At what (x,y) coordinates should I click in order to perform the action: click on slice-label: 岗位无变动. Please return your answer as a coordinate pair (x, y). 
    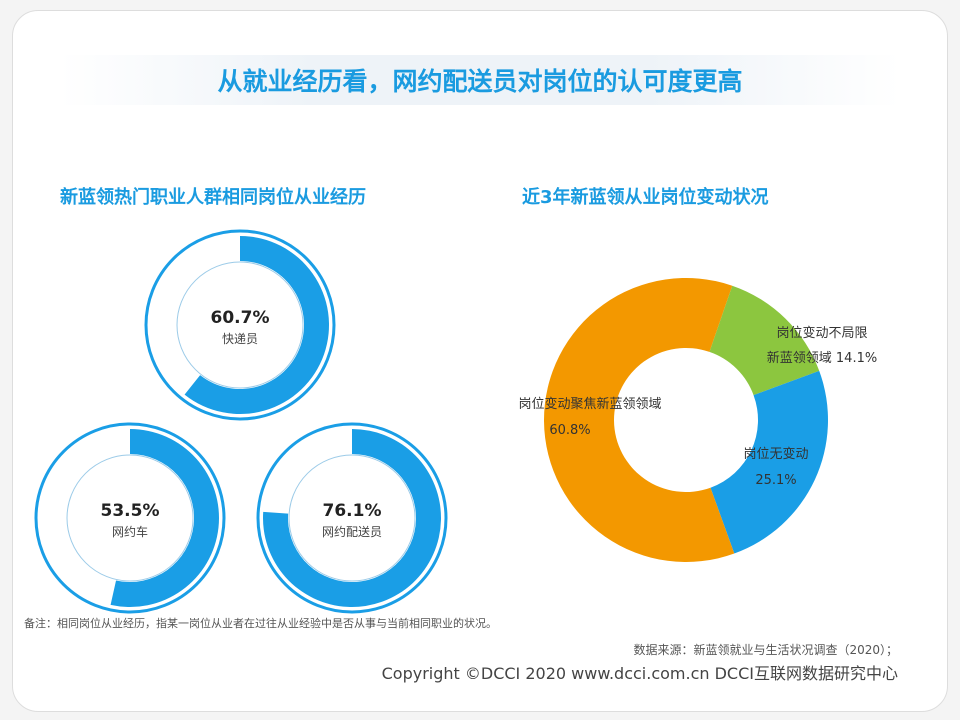
    Looking at the image, I should click on (775, 454).